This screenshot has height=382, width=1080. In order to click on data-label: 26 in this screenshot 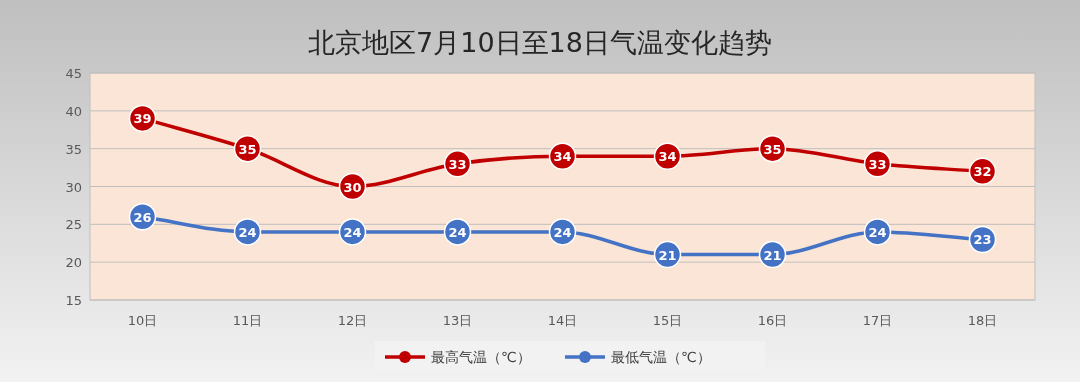, I will do `click(142, 217)`.